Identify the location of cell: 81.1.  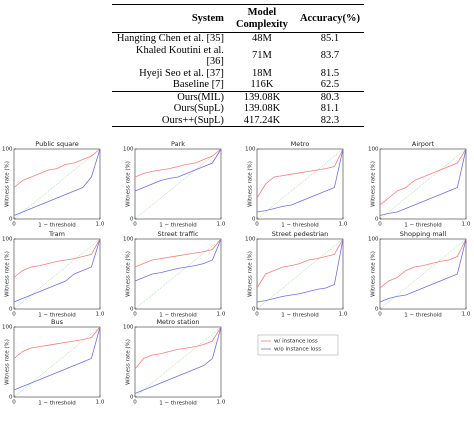
(330, 108).